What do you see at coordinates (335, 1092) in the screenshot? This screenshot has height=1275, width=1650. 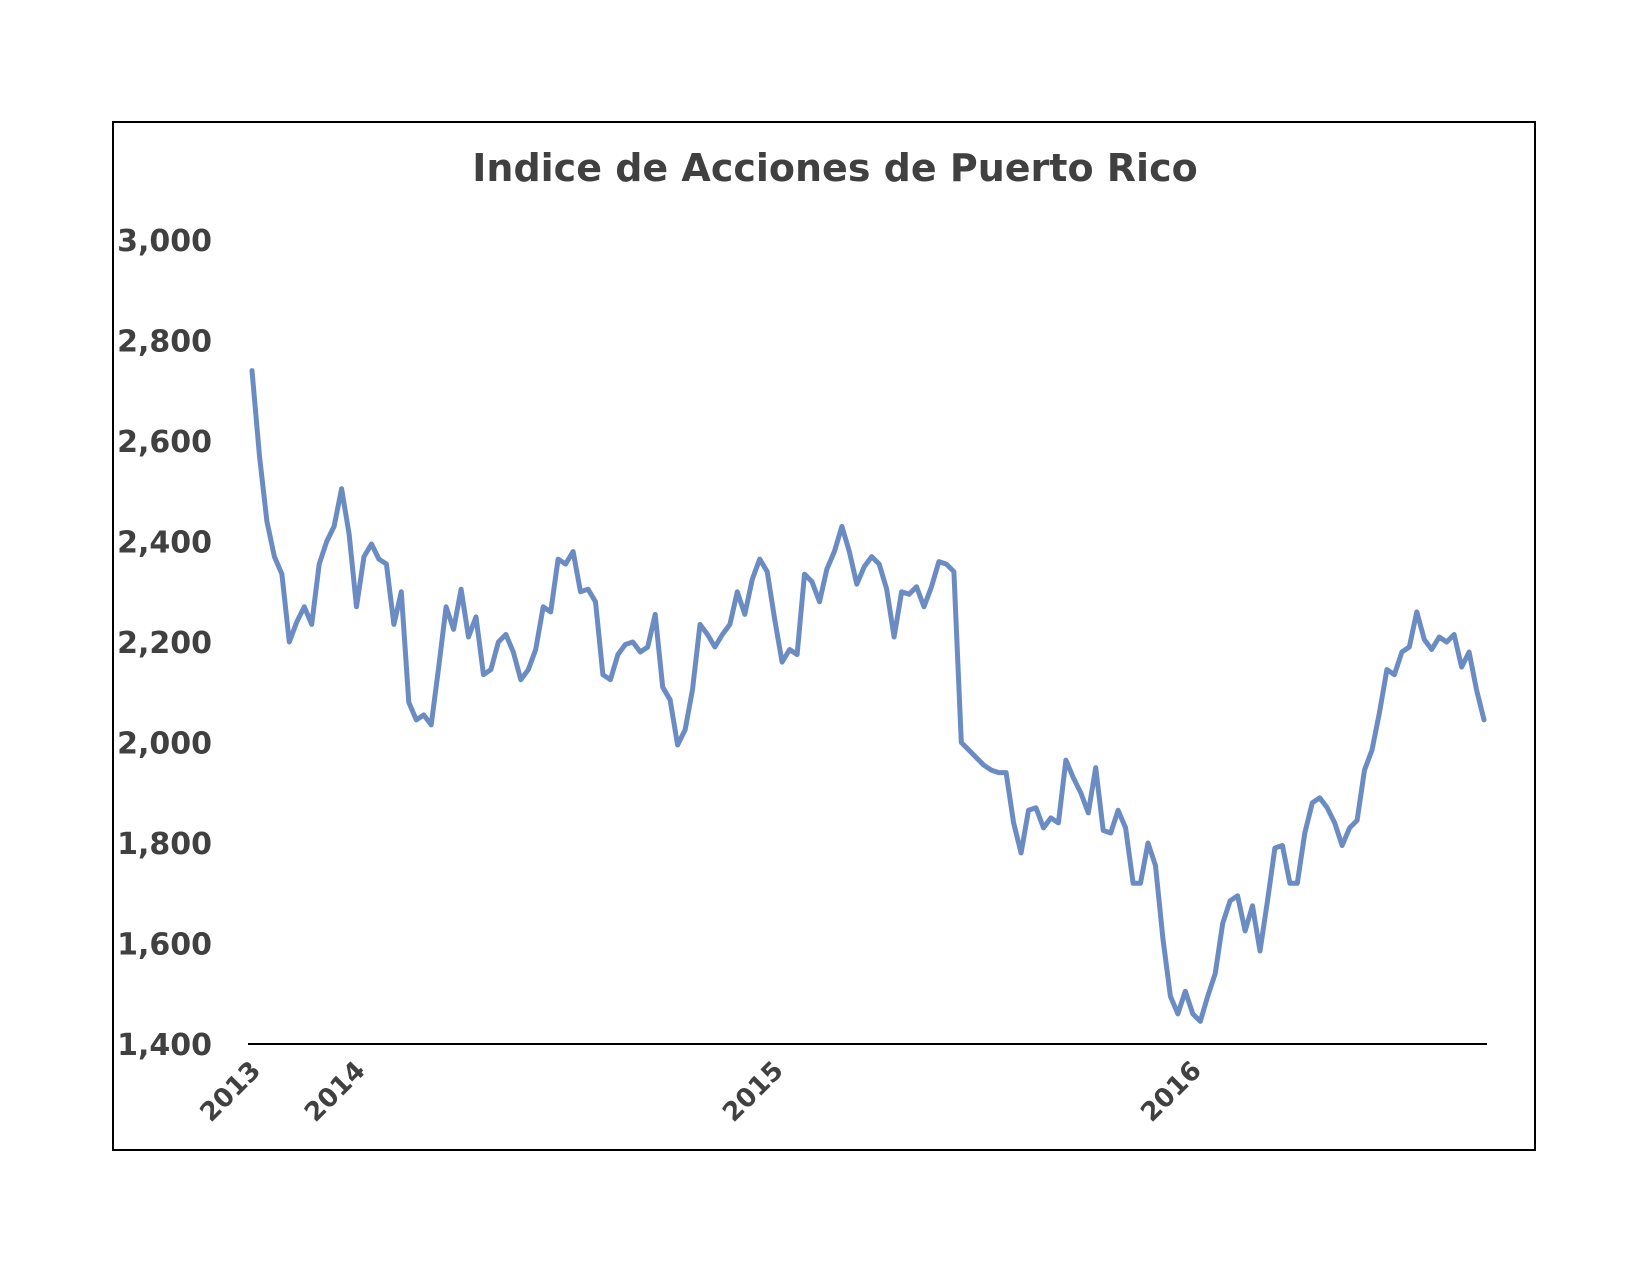 I see `x-tick-label: 2014` at bounding box center [335, 1092].